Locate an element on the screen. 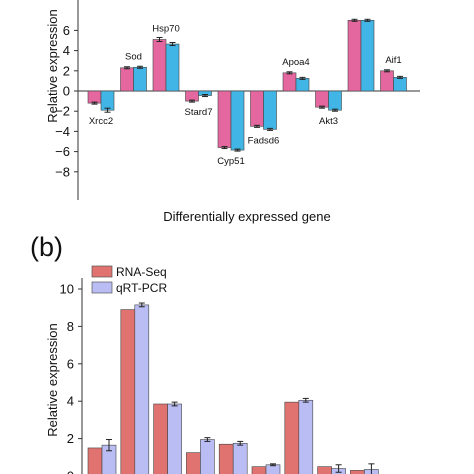 This screenshot has height=474, width=474. panel-a-y-tick-label: −4 is located at coordinates (62, 131).